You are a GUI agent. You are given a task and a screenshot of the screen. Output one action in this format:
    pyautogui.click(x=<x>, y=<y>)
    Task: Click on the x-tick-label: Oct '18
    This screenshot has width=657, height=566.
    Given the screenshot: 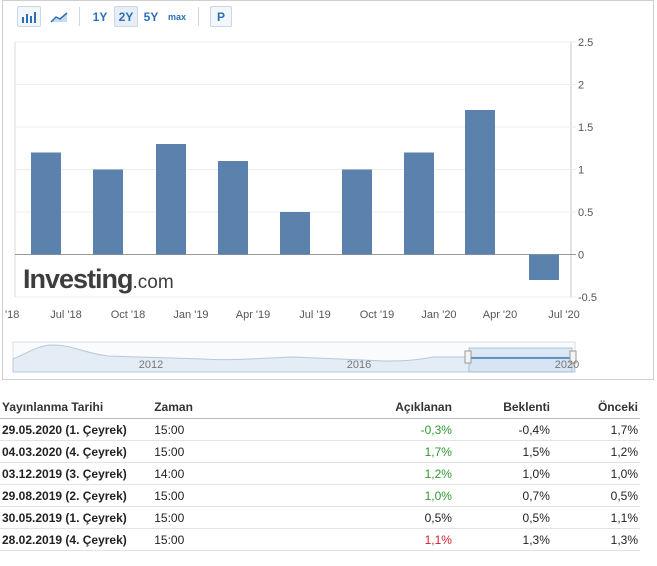 What is the action you would take?
    pyautogui.click(x=128, y=315)
    